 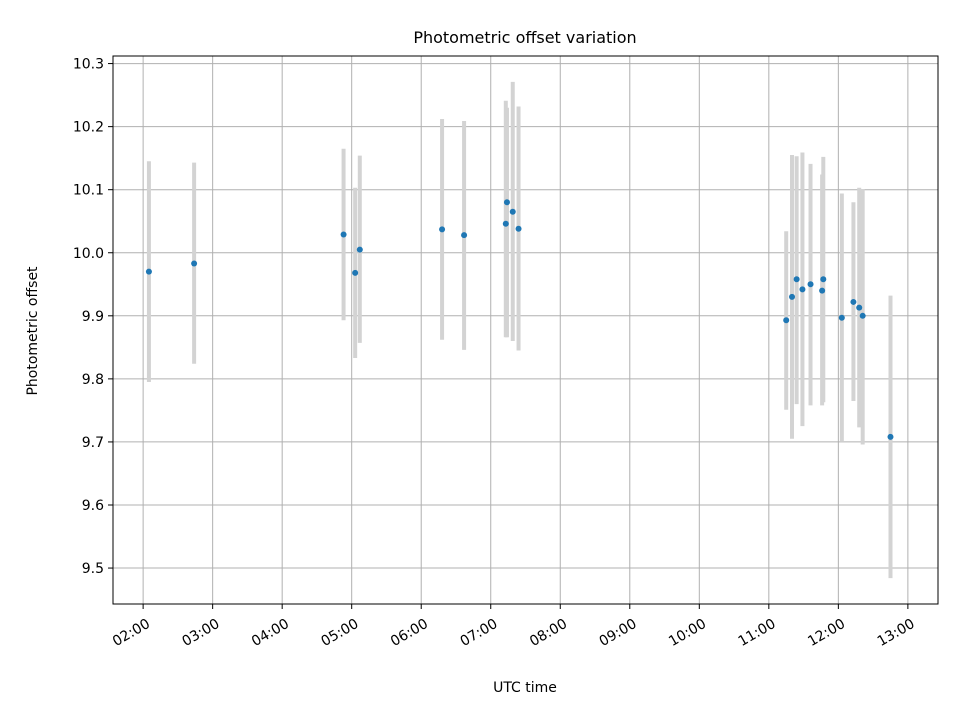 I want to click on y-tick-label: 9.7, so click(x=93, y=443).